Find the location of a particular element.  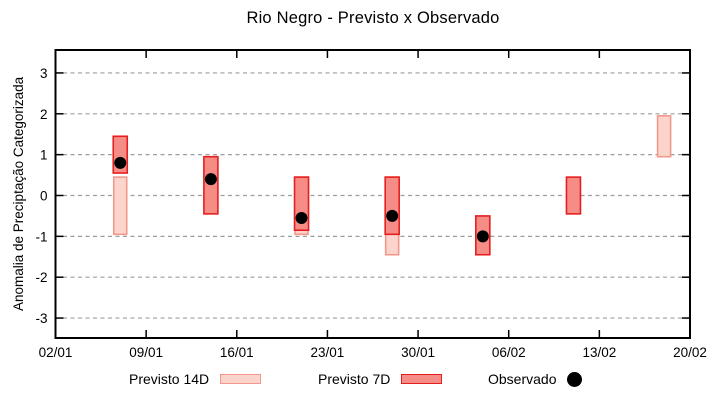

x-tick-label: 06/02 is located at coordinates (509, 352).